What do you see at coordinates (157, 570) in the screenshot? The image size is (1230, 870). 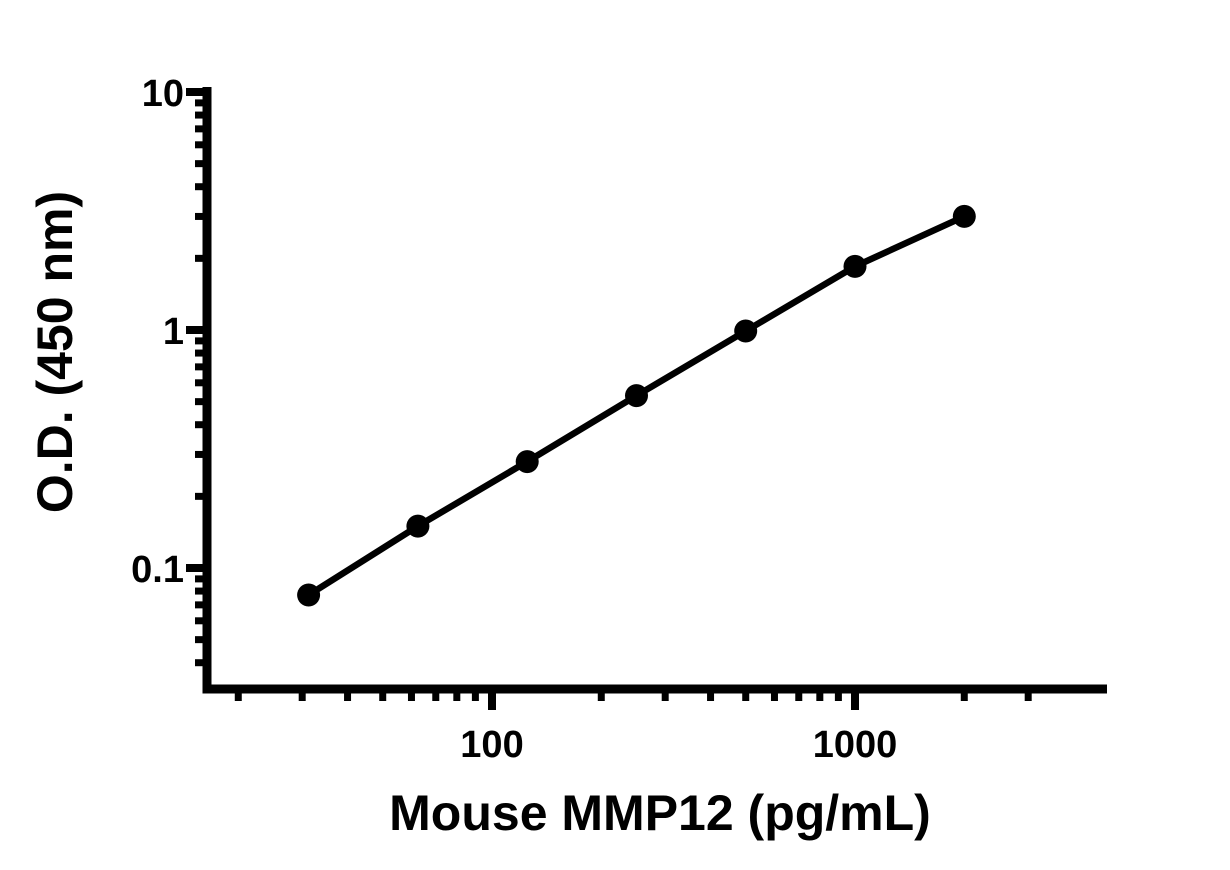 I see `y-axis-tick-label: 0.1` at bounding box center [157, 570].